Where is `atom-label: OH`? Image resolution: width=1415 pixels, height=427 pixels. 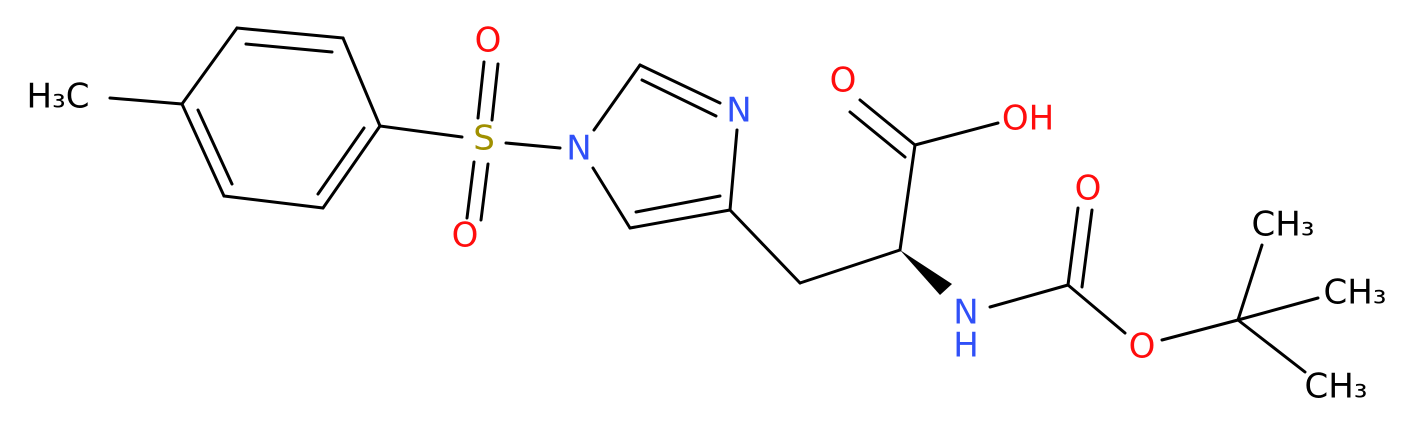 atom-label: OH is located at coordinates (1028, 119).